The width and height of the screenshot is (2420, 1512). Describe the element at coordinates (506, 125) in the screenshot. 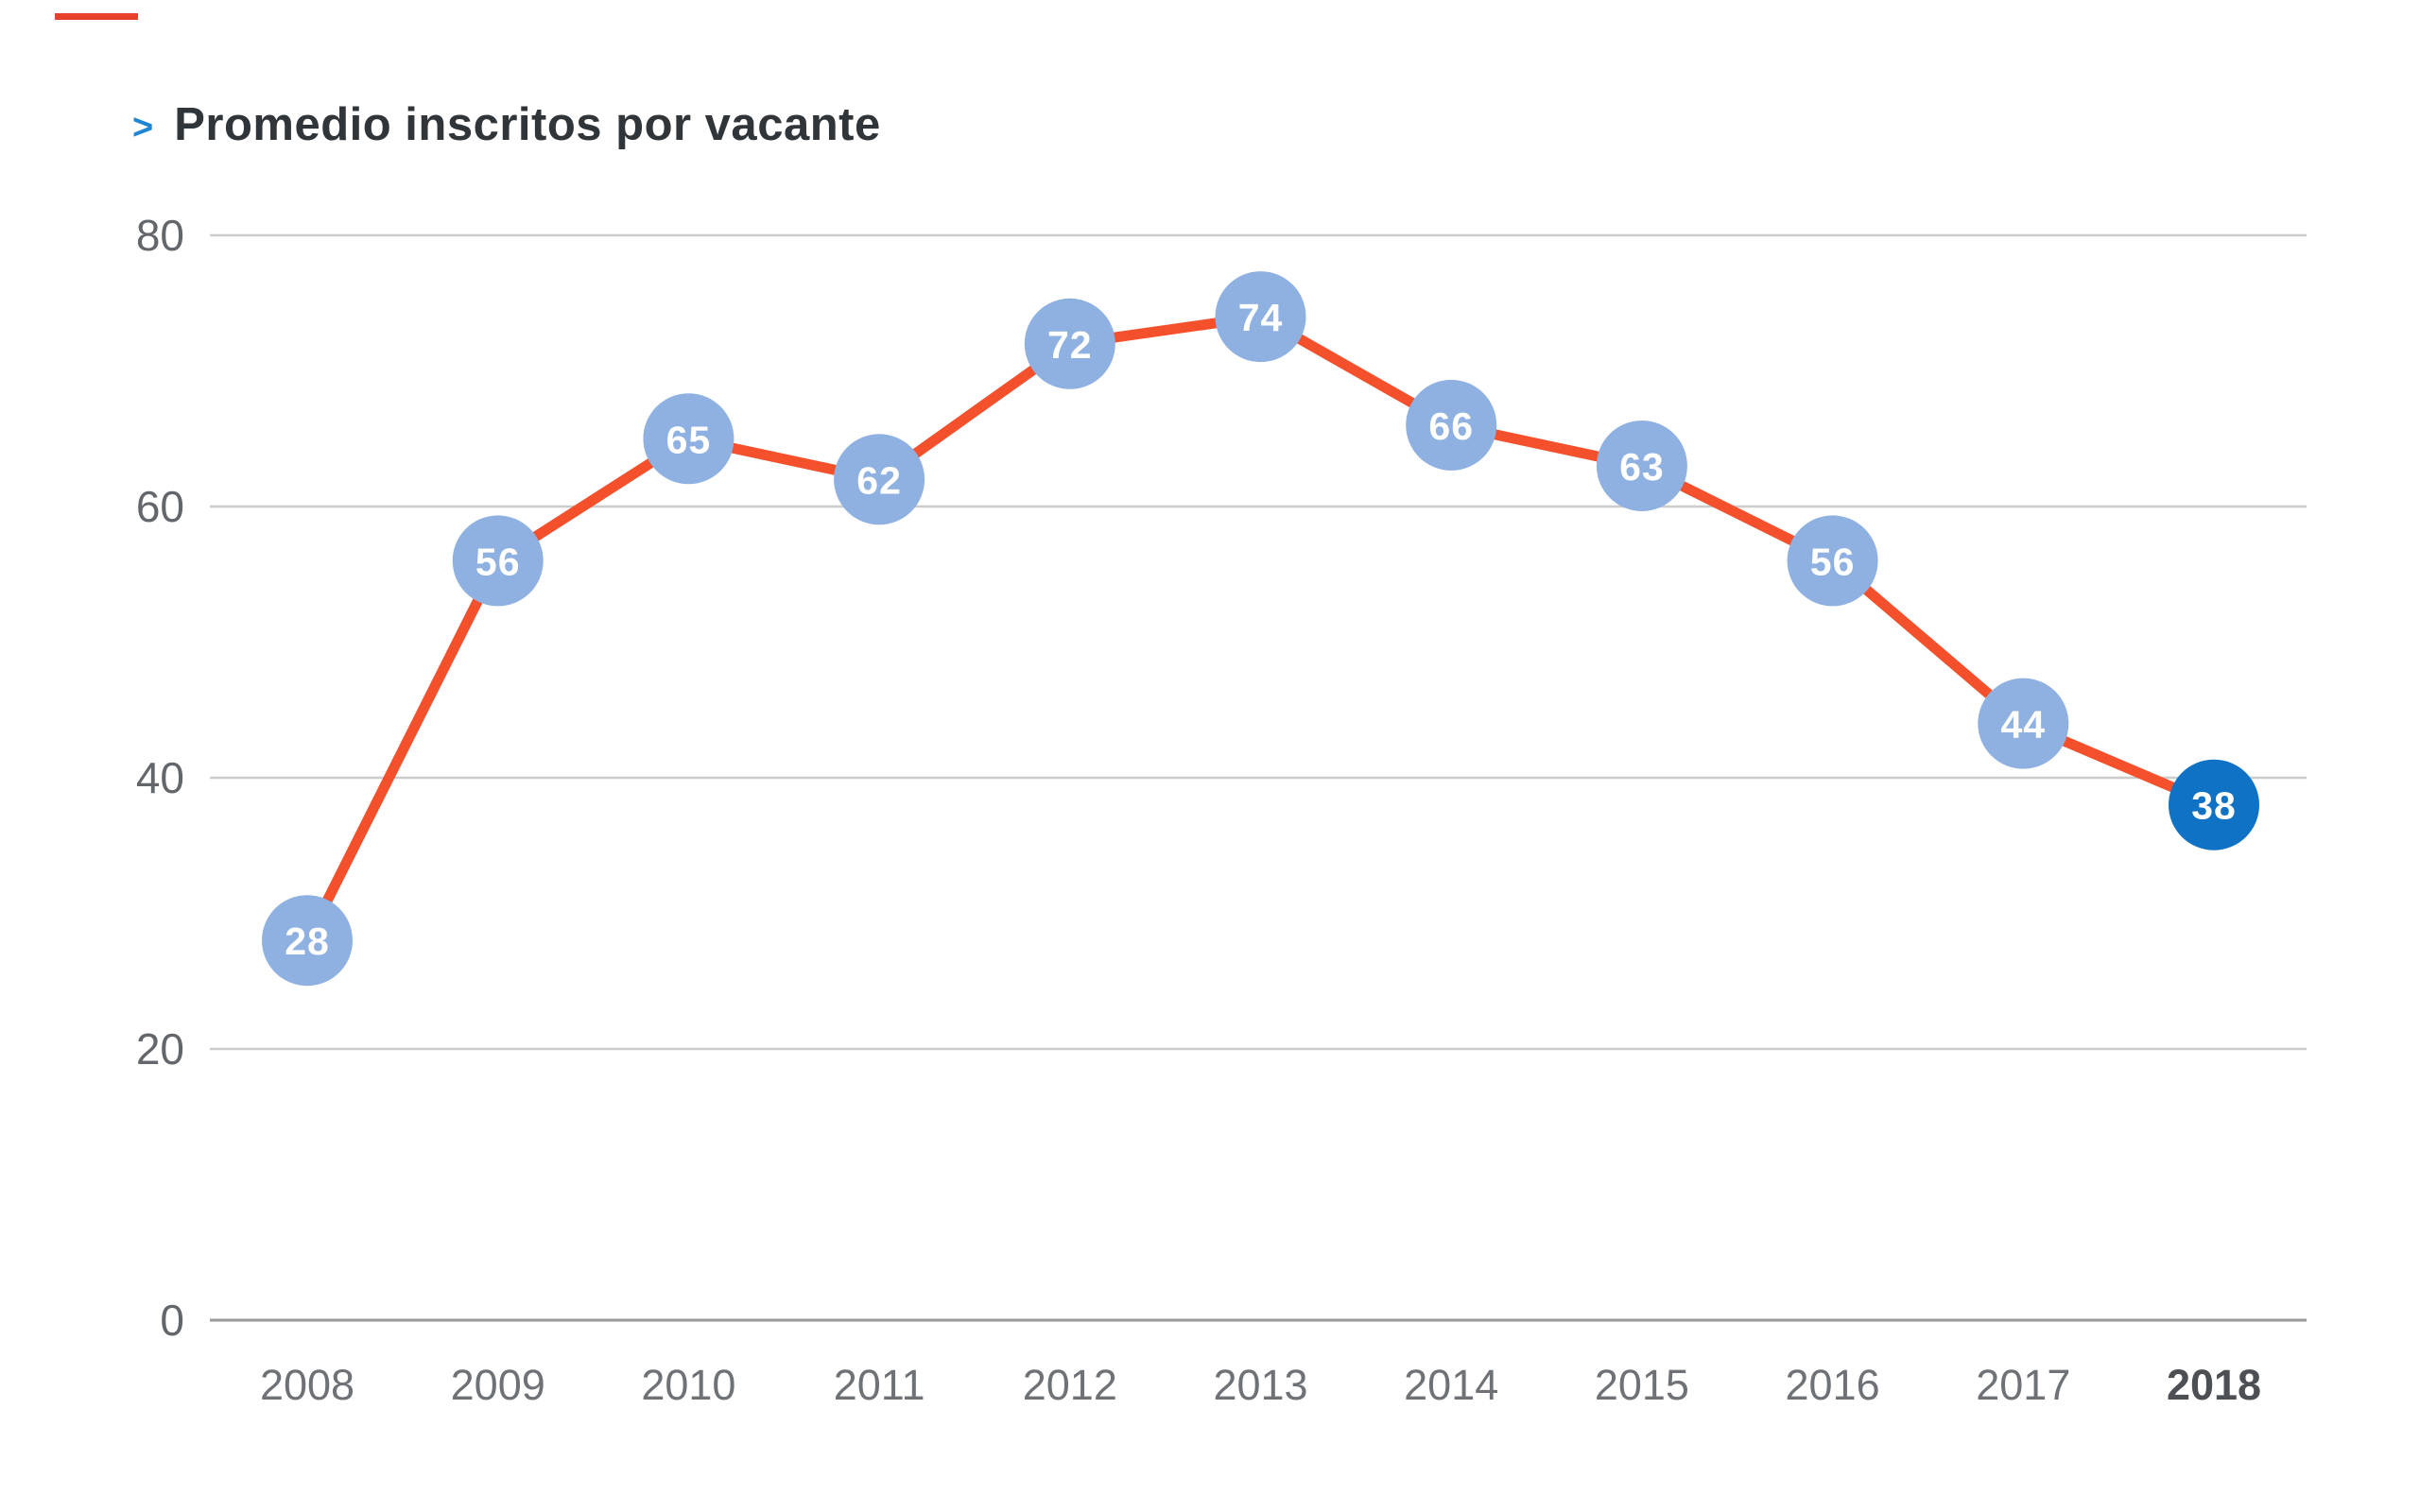

I see `chart-header: > Promedio inscritos por vacante` at that location.